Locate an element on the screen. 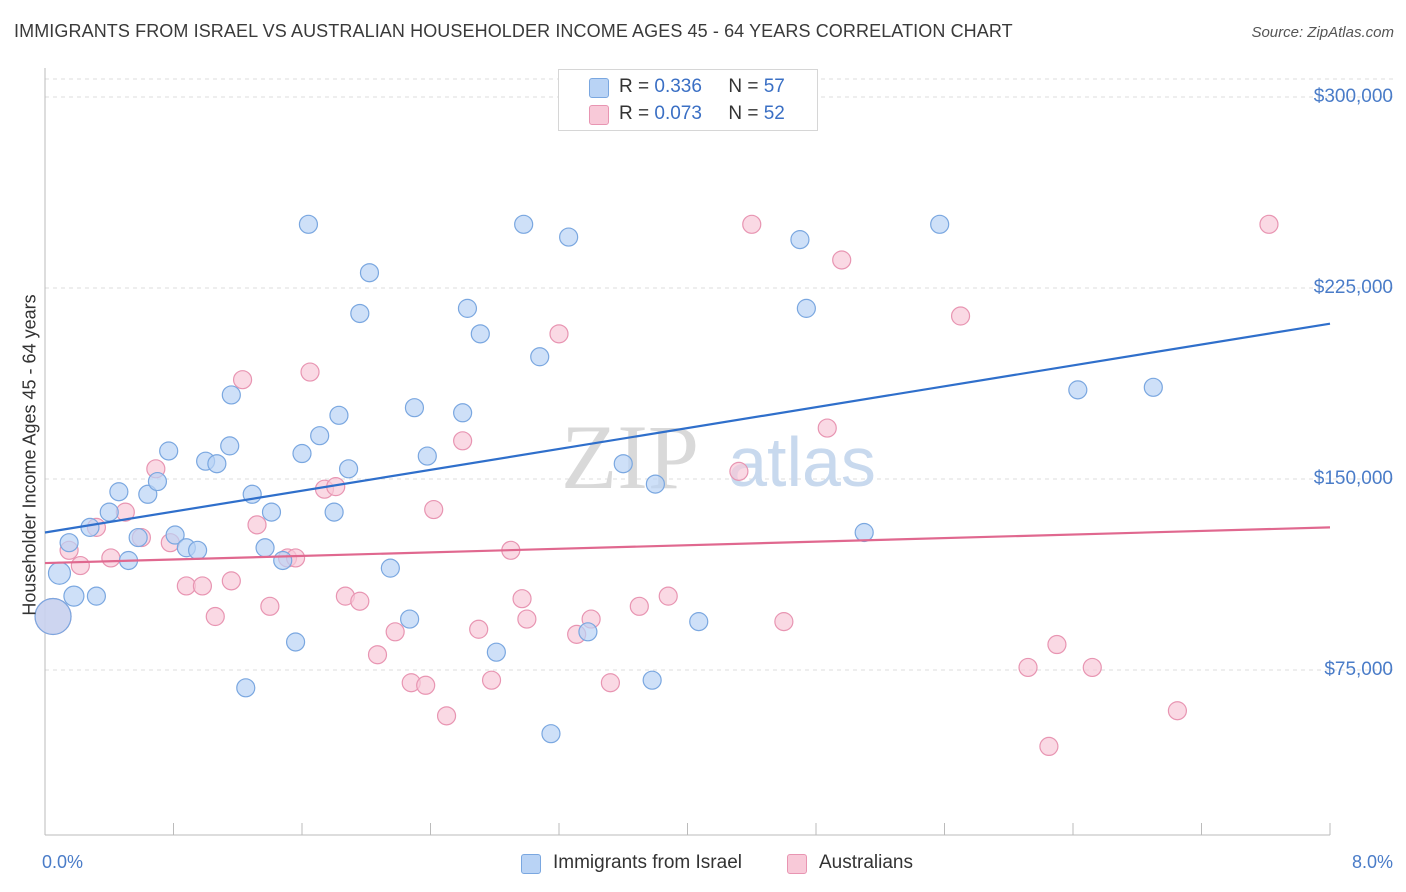 The image size is (1406, 892). y-tick-225000: $225,000 is located at coordinates (1353, 287).